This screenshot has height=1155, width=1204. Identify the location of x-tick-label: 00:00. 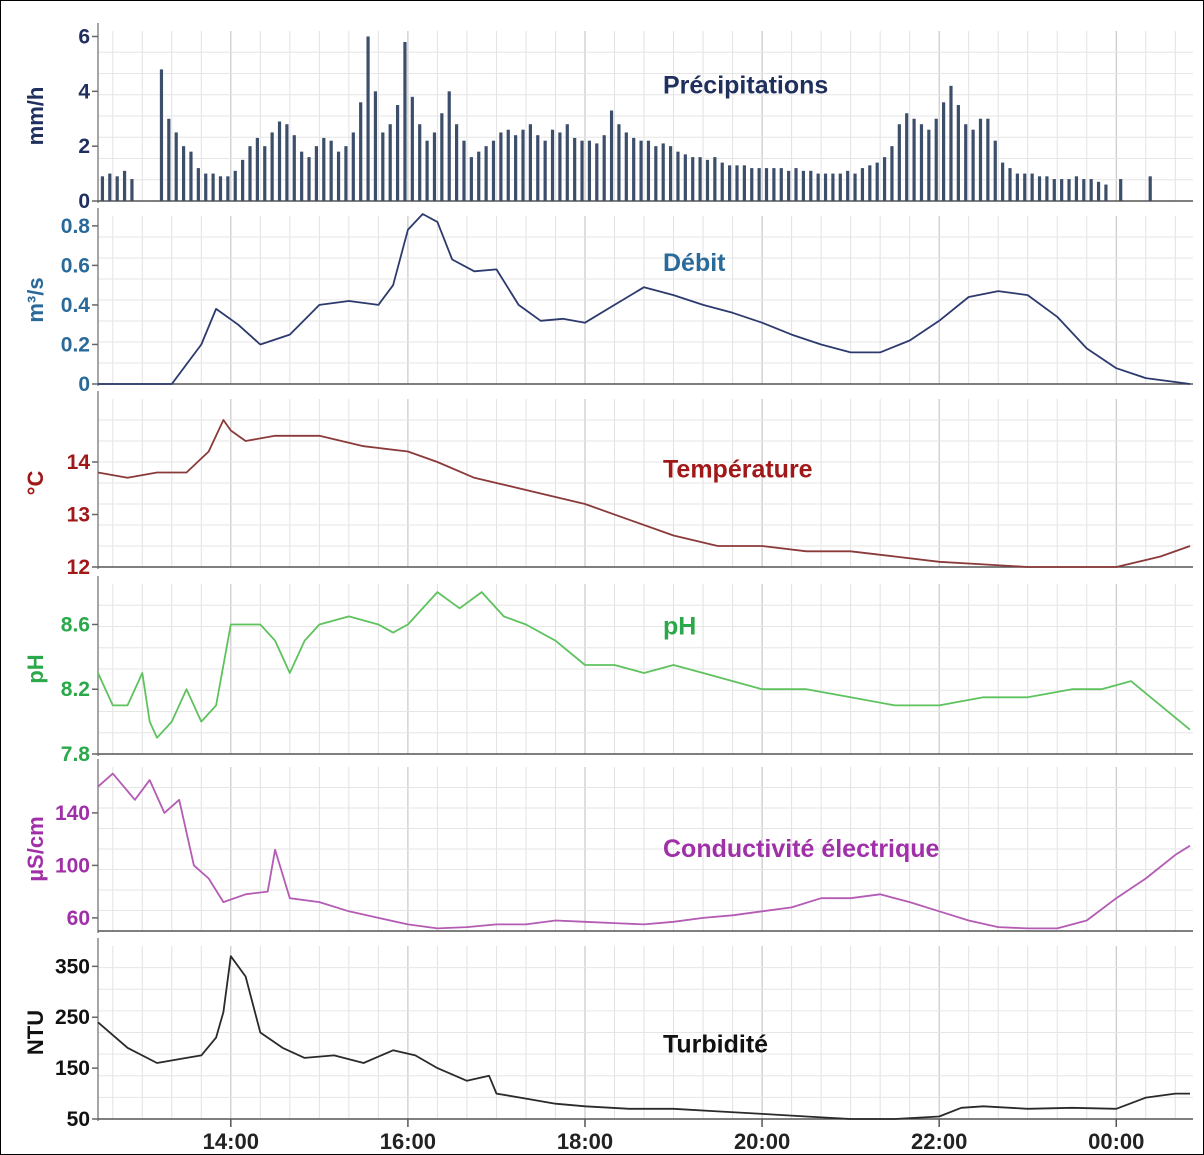
(1116, 1141).